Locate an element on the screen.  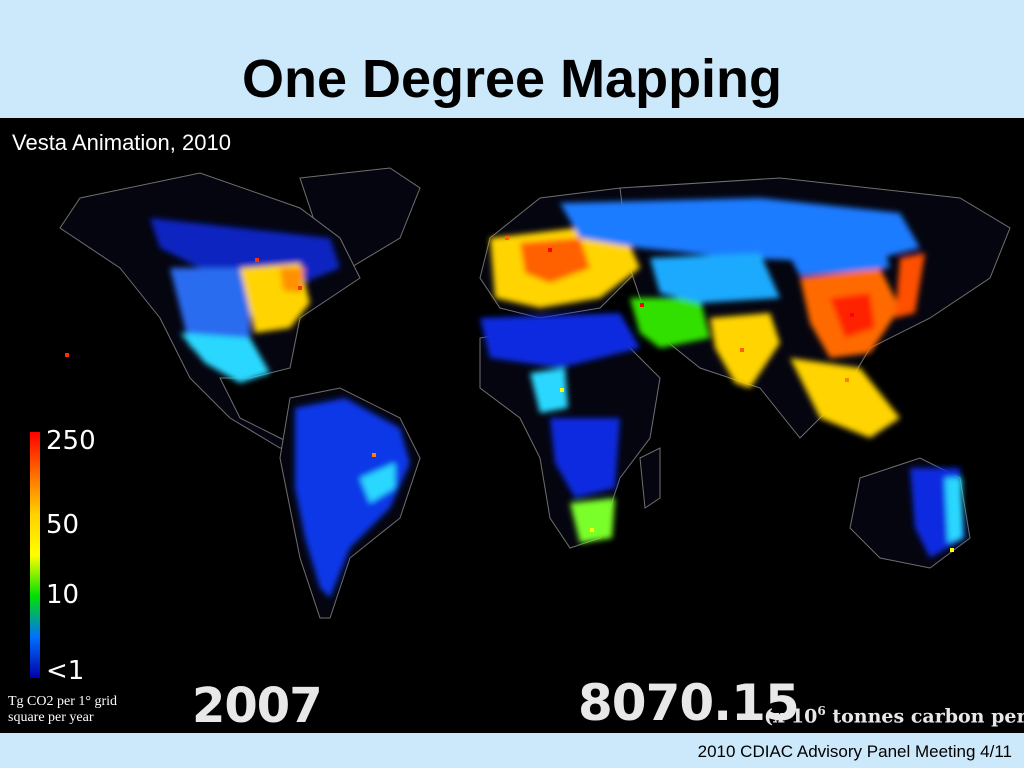
madagascar-outline is located at coordinates (650, 478).